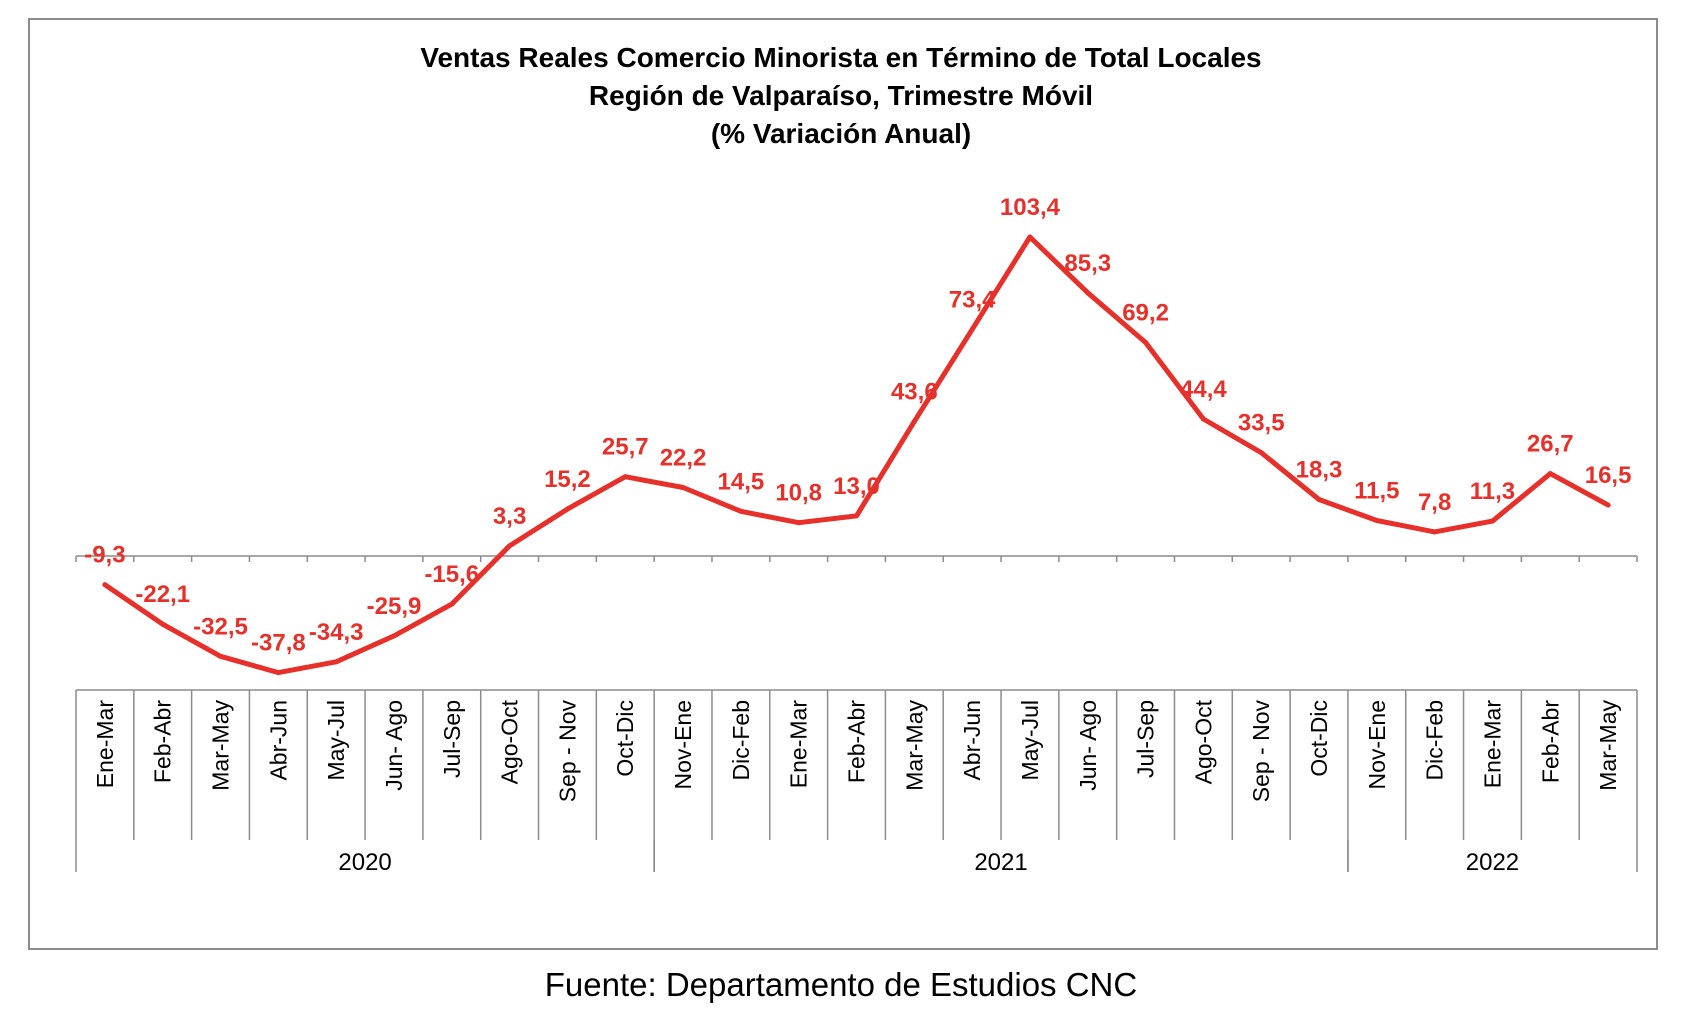 Image resolution: width=1682 pixels, height=1026 pixels. I want to click on data-label: -9,3, so click(104, 555).